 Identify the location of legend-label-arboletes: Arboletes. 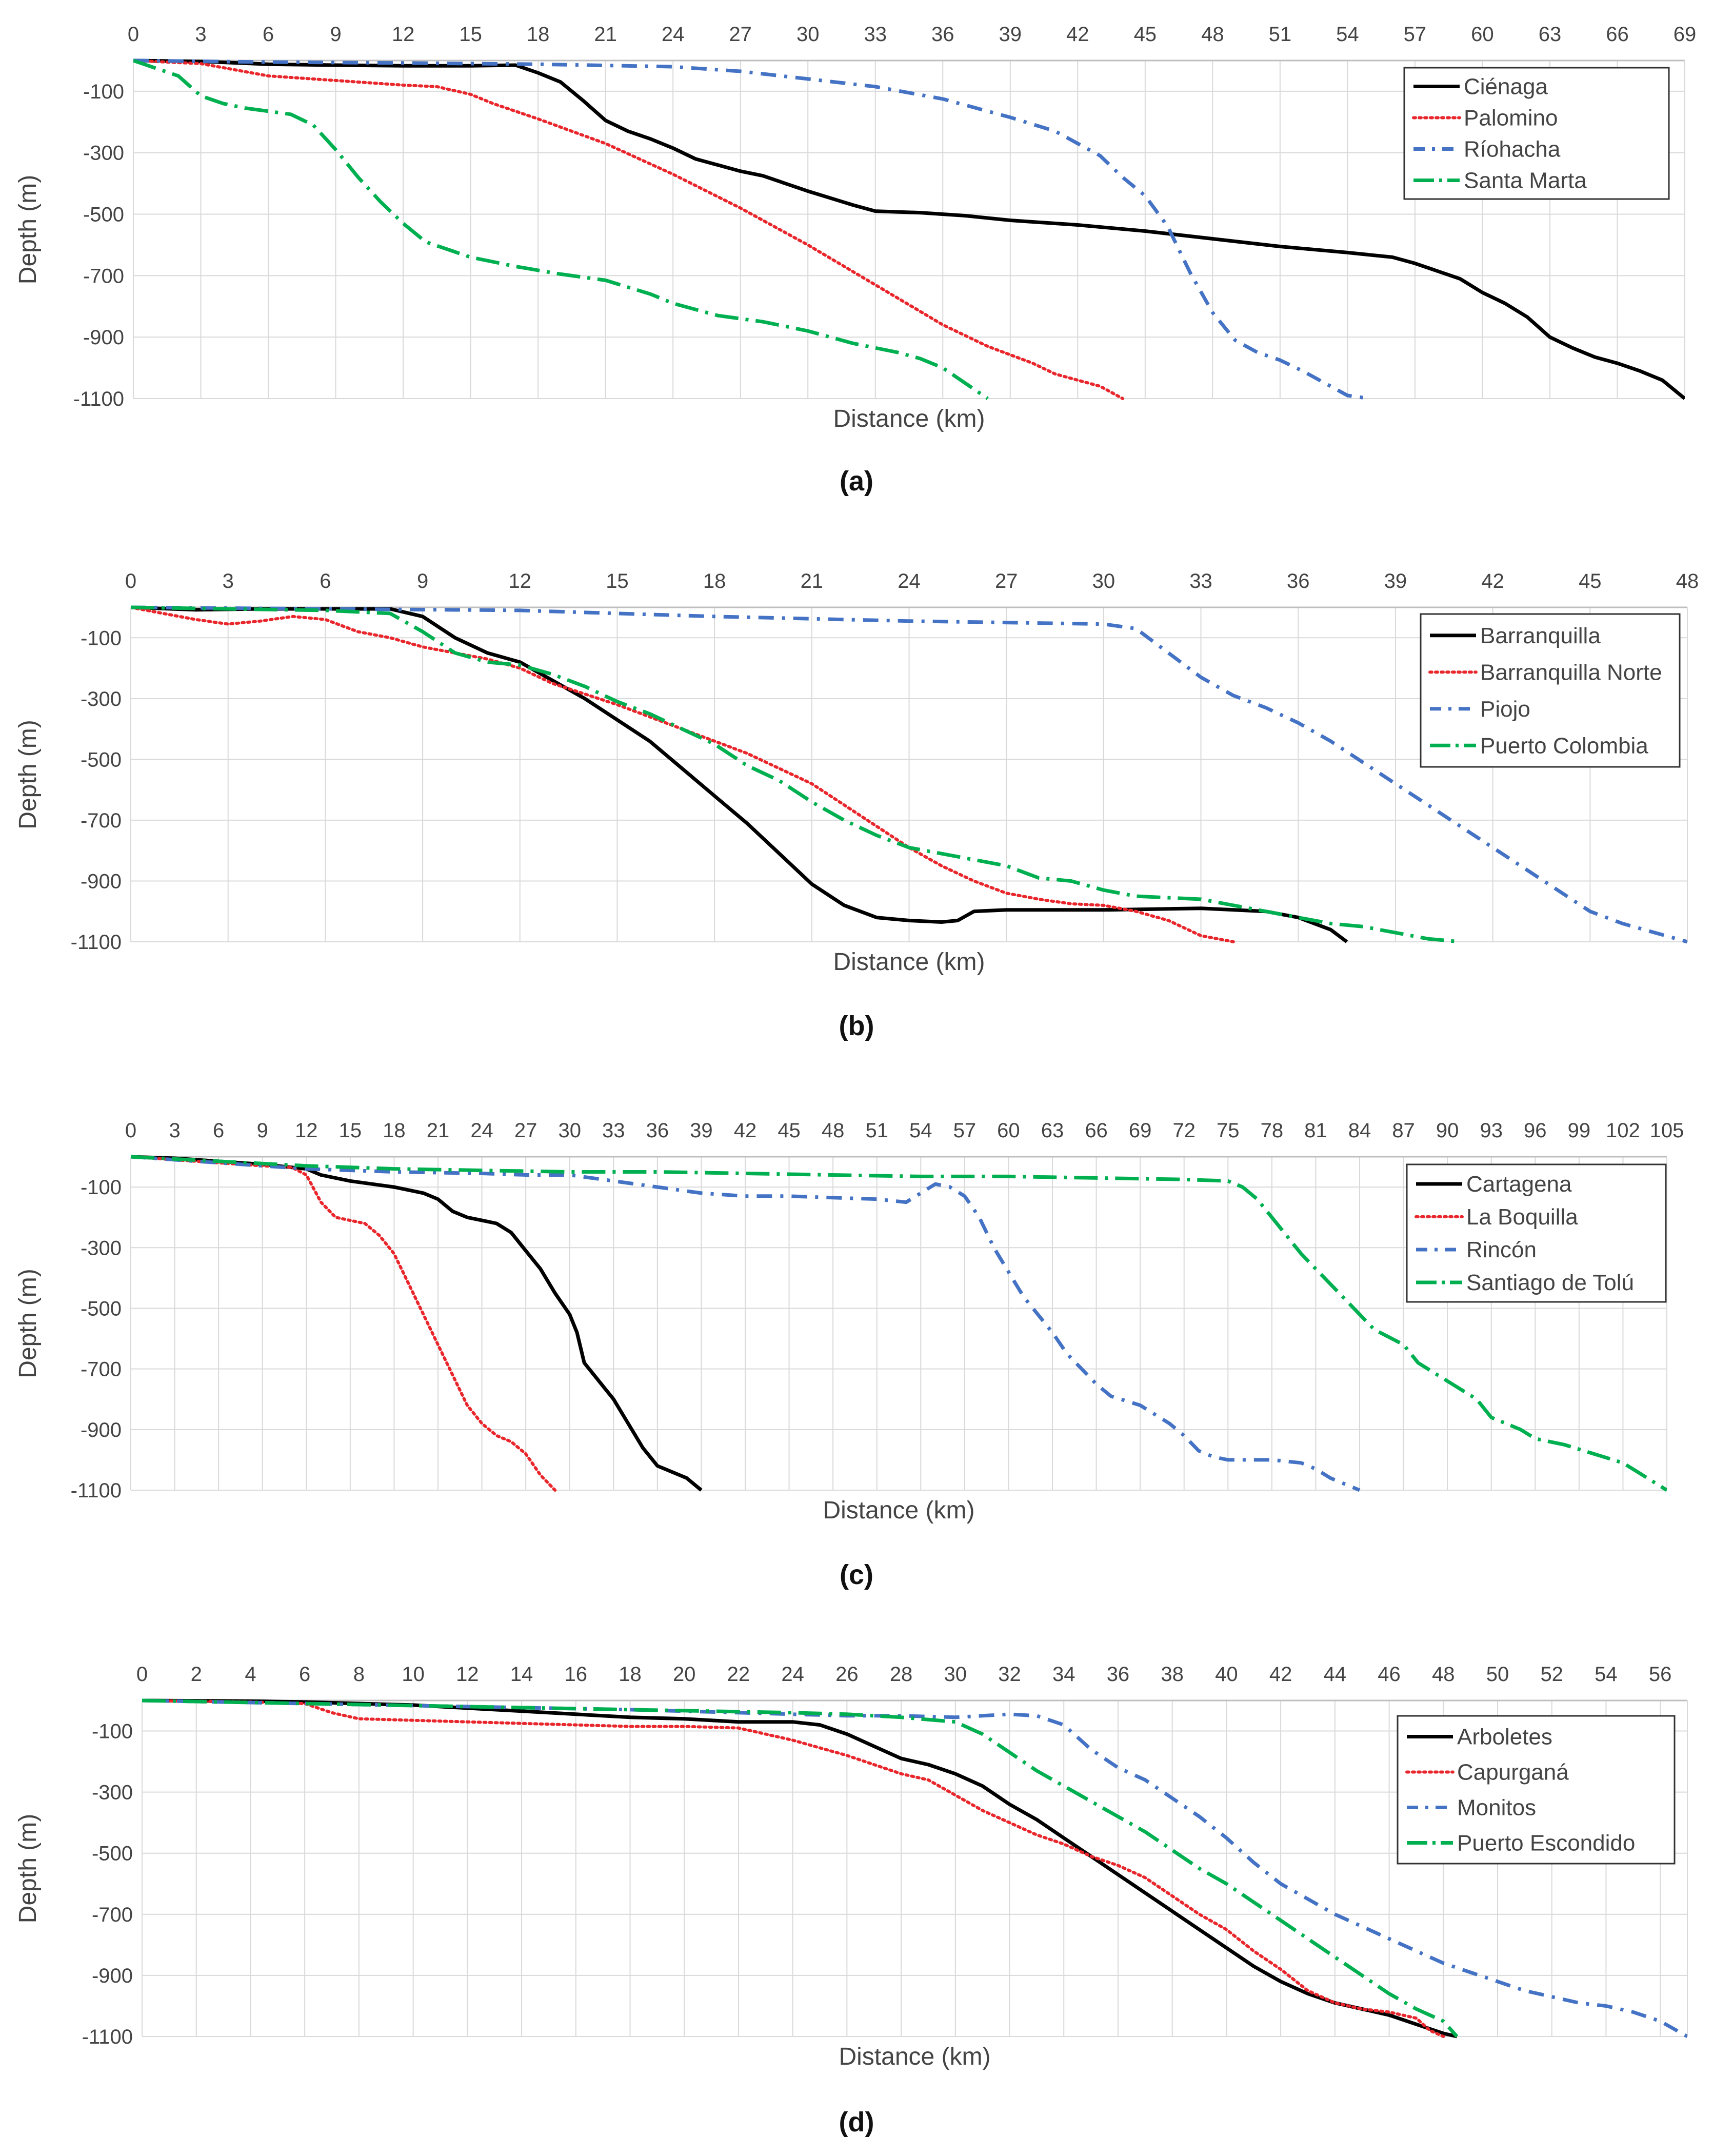
(1504, 1738).